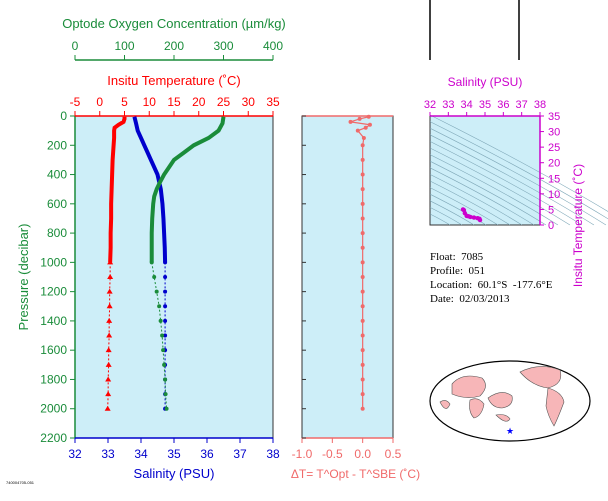 This screenshot has height=501, width=608. Describe the element at coordinates (510, 431) in the screenshot. I see `float-location-marker: ★` at that location.